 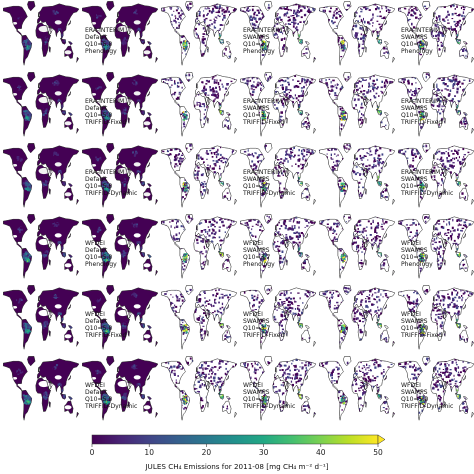 I want to click on land-base, so click(x=41, y=33).